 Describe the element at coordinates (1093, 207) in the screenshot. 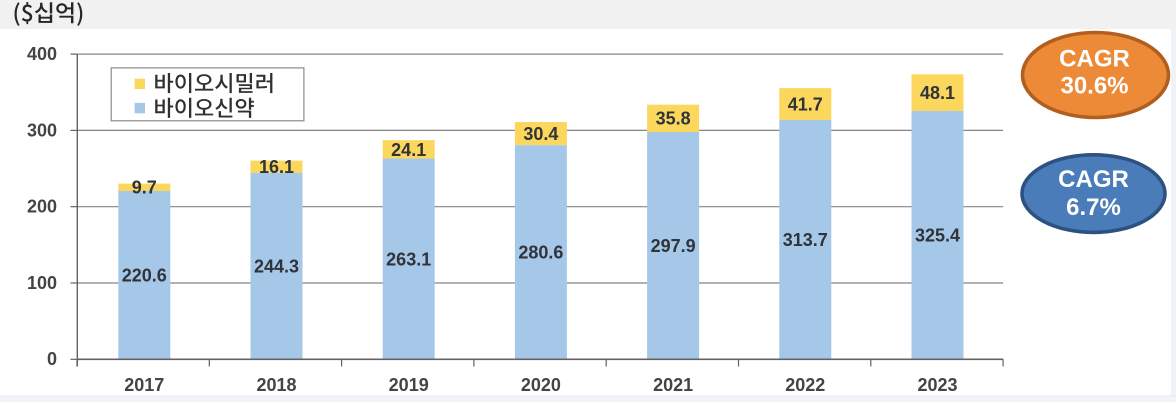

I see `svg-text: 6.7%` at that location.